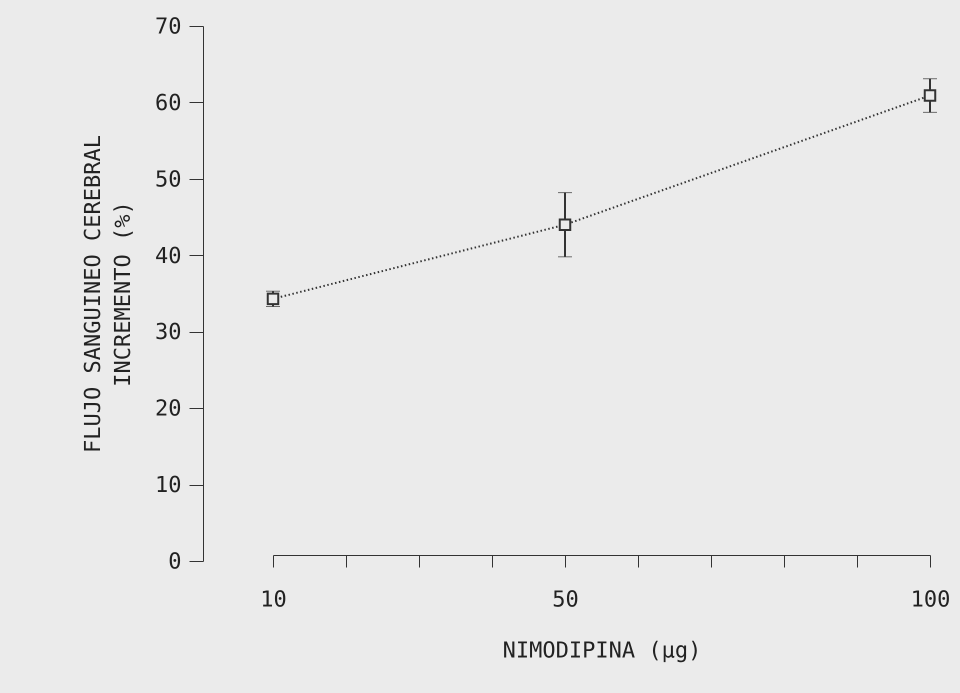 The height and width of the screenshot is (693, 960). I want to click on x-tick-label: 10, so click(273, 600).